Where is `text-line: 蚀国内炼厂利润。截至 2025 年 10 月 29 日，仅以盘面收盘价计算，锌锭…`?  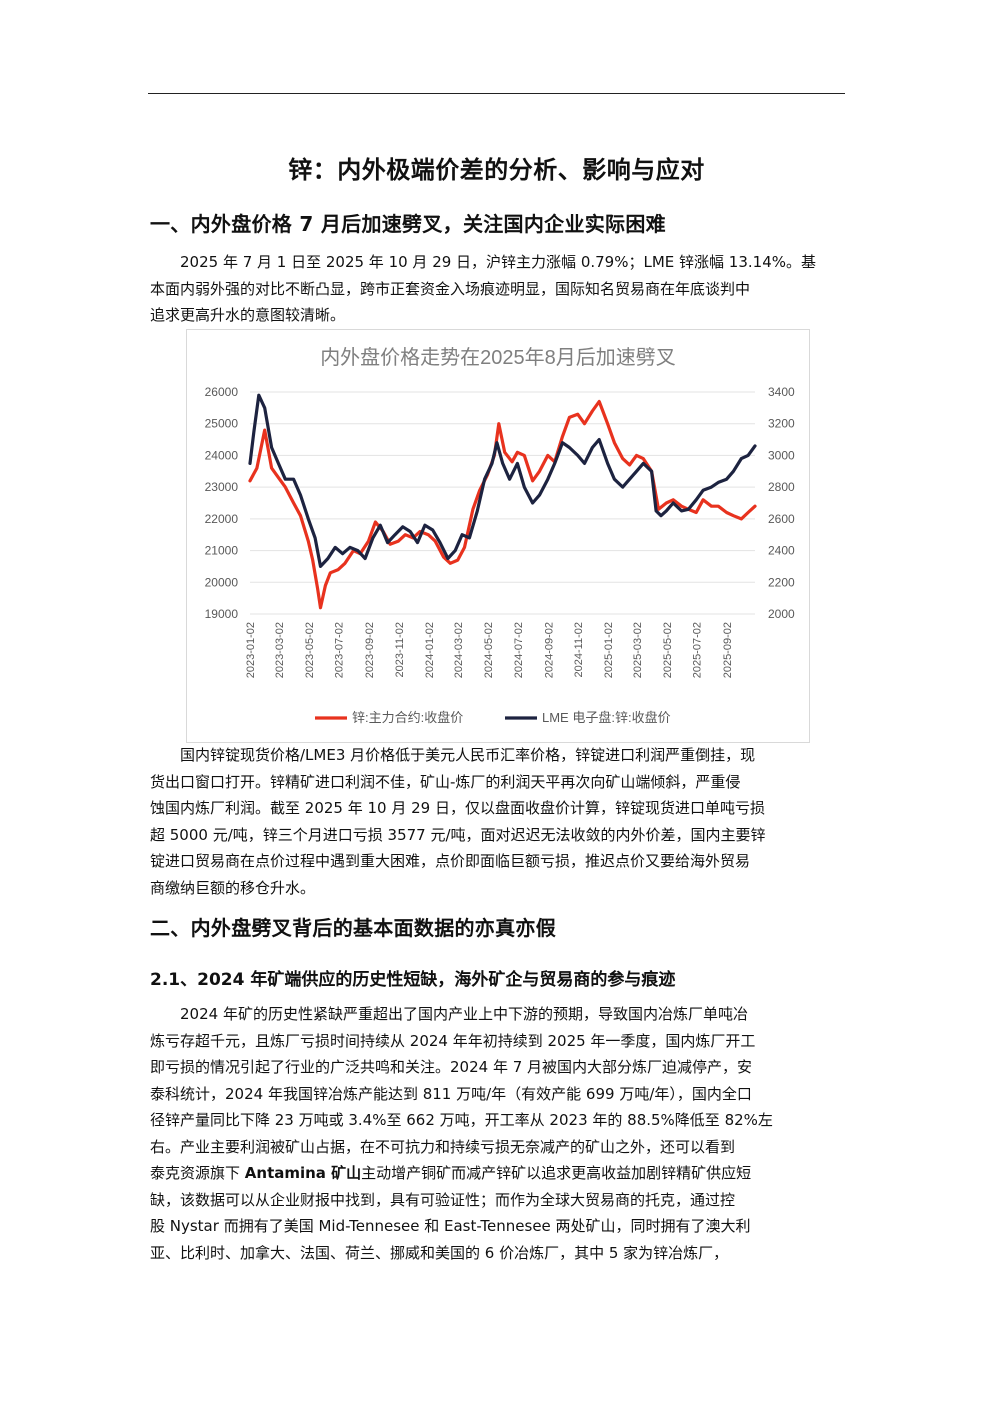
text-line: 蚀国内炼厂利润。截至 2025 年 10 月 29 日，仅以盘面收盘价计算，锌锭… is located at coordinates (457, 808).